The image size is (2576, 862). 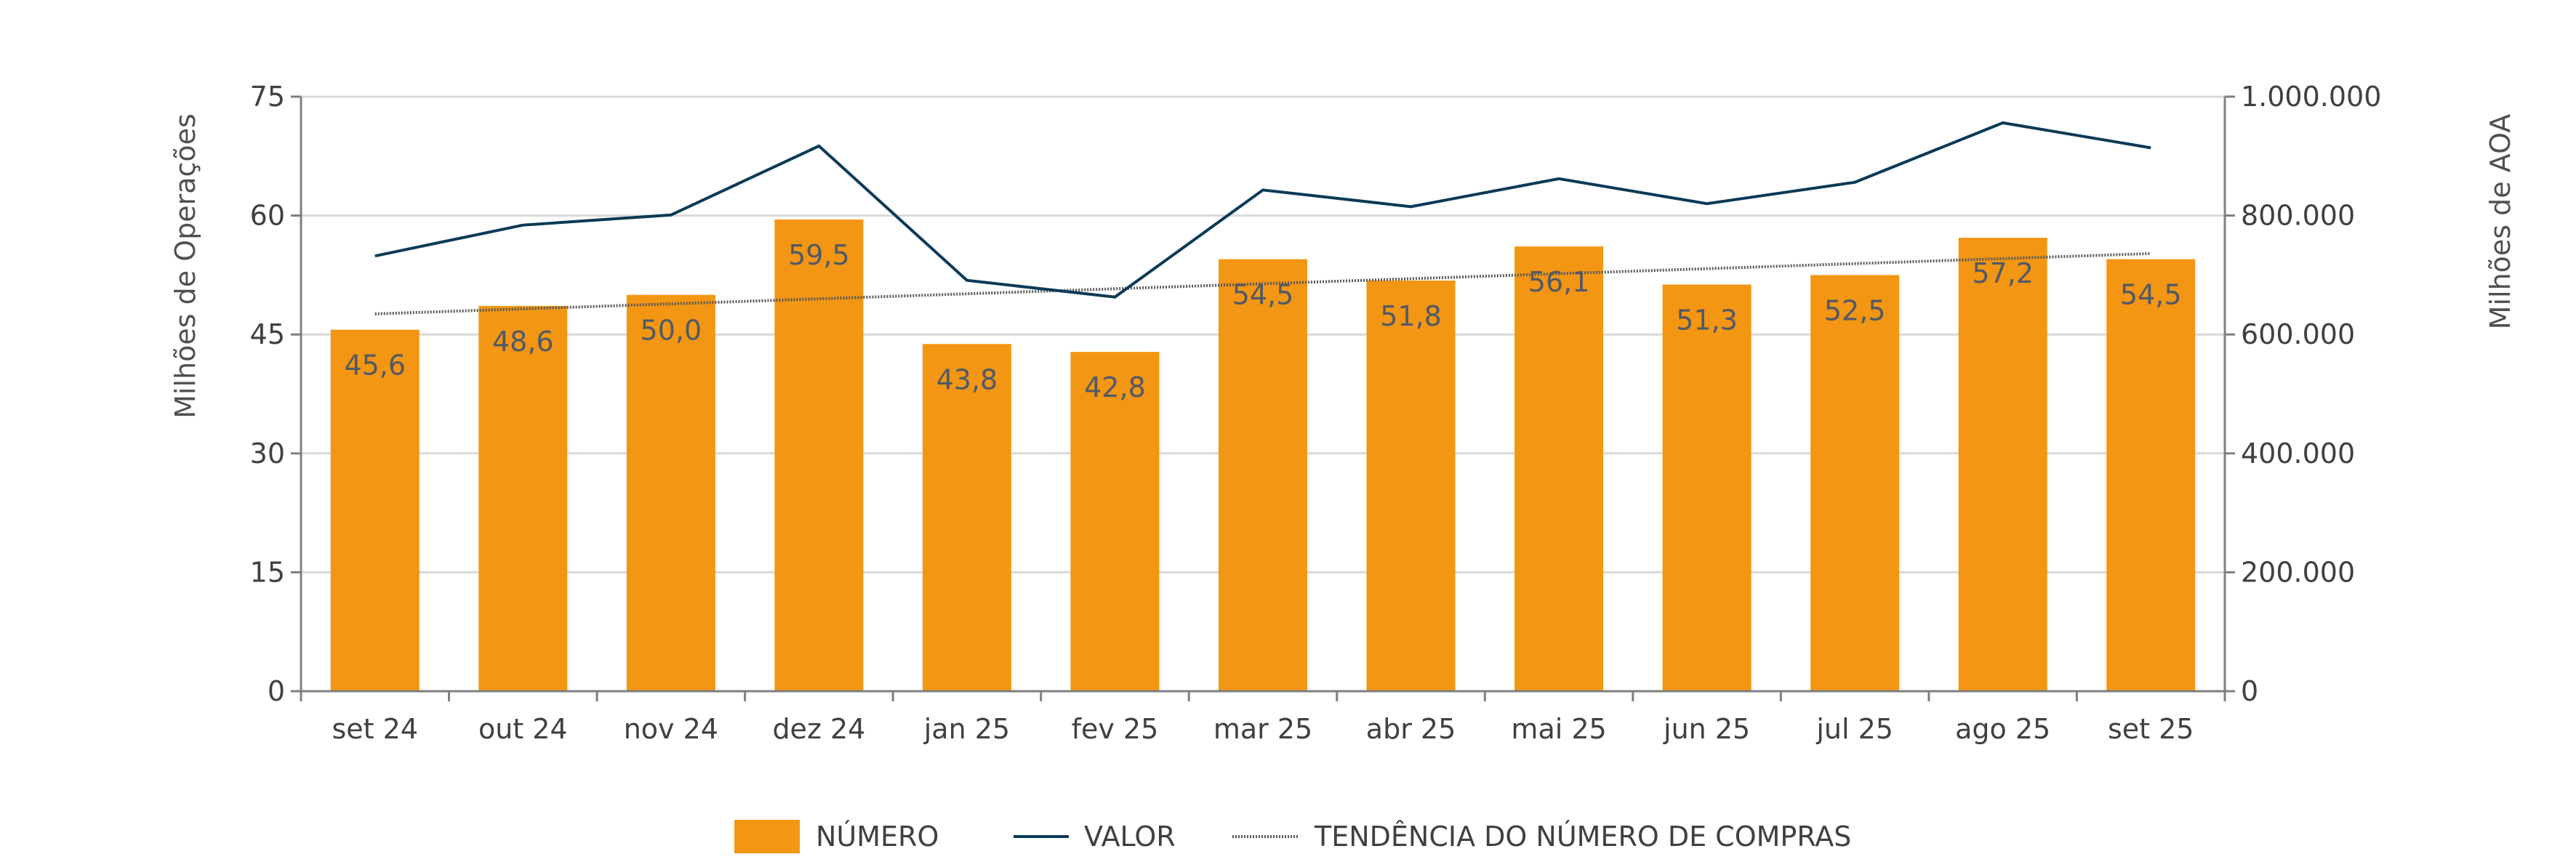 What do you see at coordinates (376, 729) in the screenshot?
I see `x-tick-label: set 24` at bounding box center [376, 729].